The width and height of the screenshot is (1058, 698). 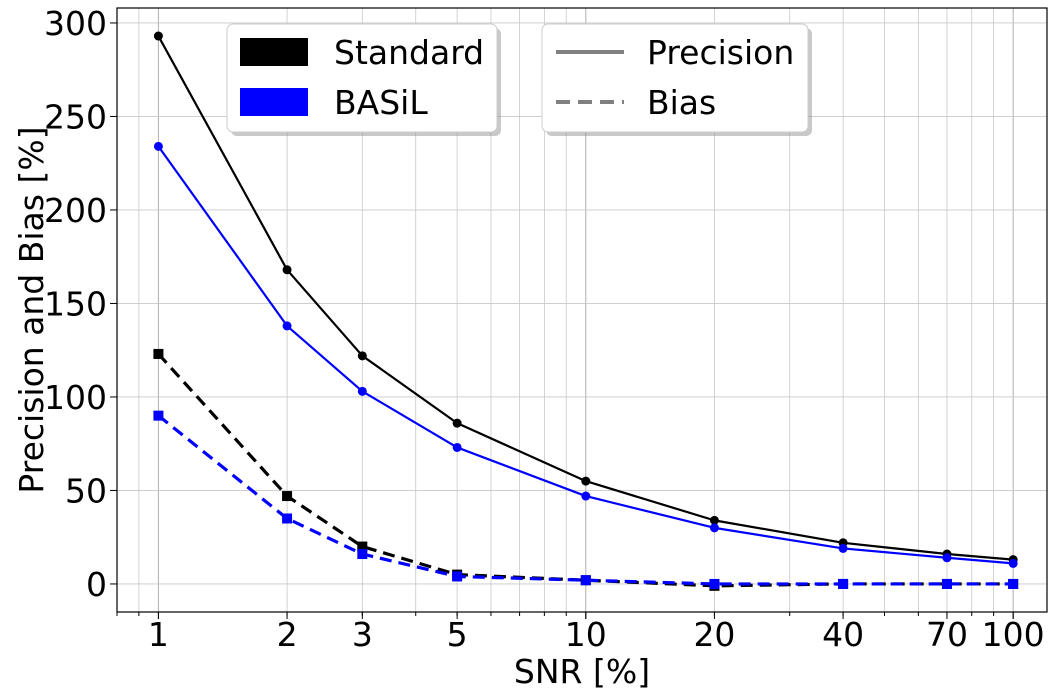 I want to click on x-tick-label: 100, so click(x=1013, y=634).